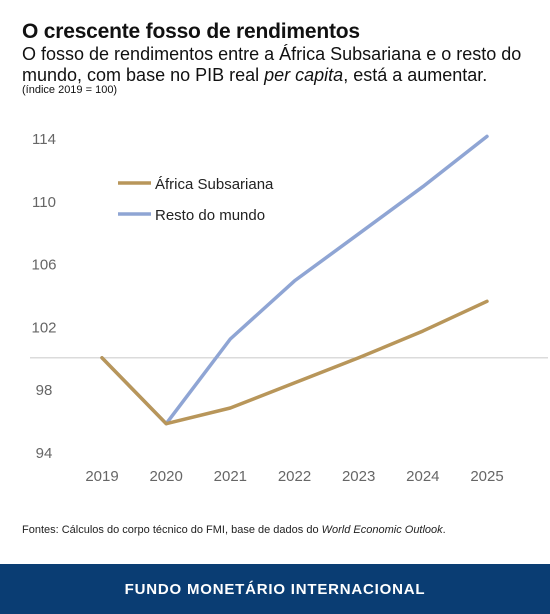 The height and width of the screenshot is (614, 550). I want to click on source-end: ., so click(444, 530).